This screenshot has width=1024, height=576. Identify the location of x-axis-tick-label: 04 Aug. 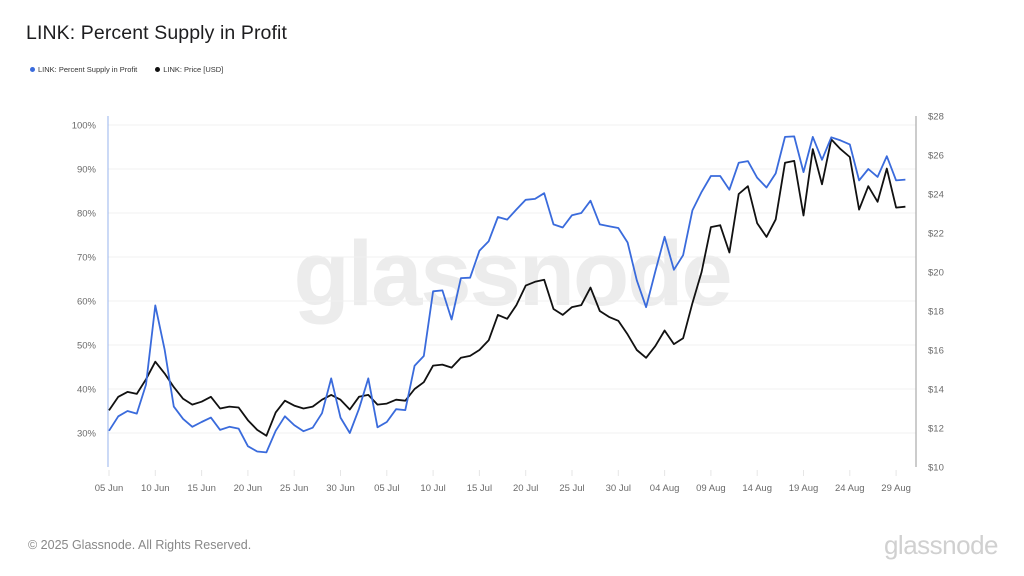
(665, 488).